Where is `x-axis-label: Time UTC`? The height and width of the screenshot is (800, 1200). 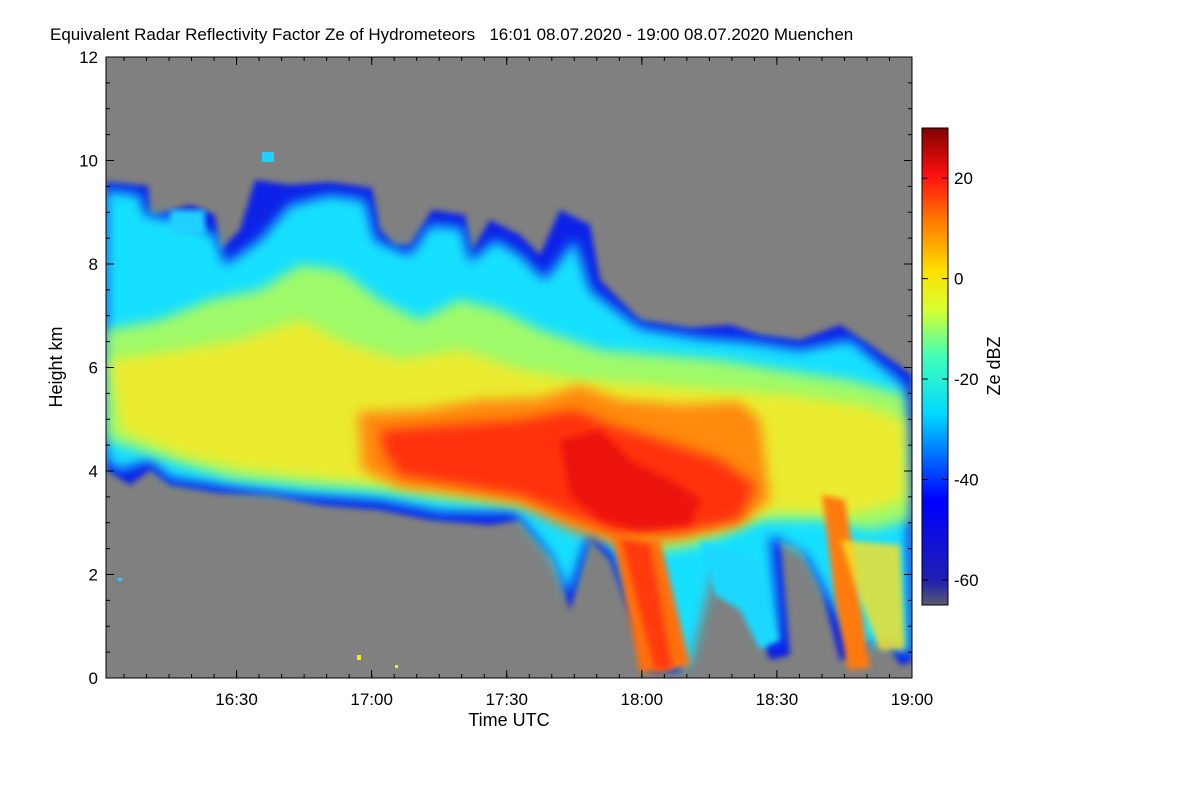 x-axis-label: Time UTC is located at coordinates (508, 720).